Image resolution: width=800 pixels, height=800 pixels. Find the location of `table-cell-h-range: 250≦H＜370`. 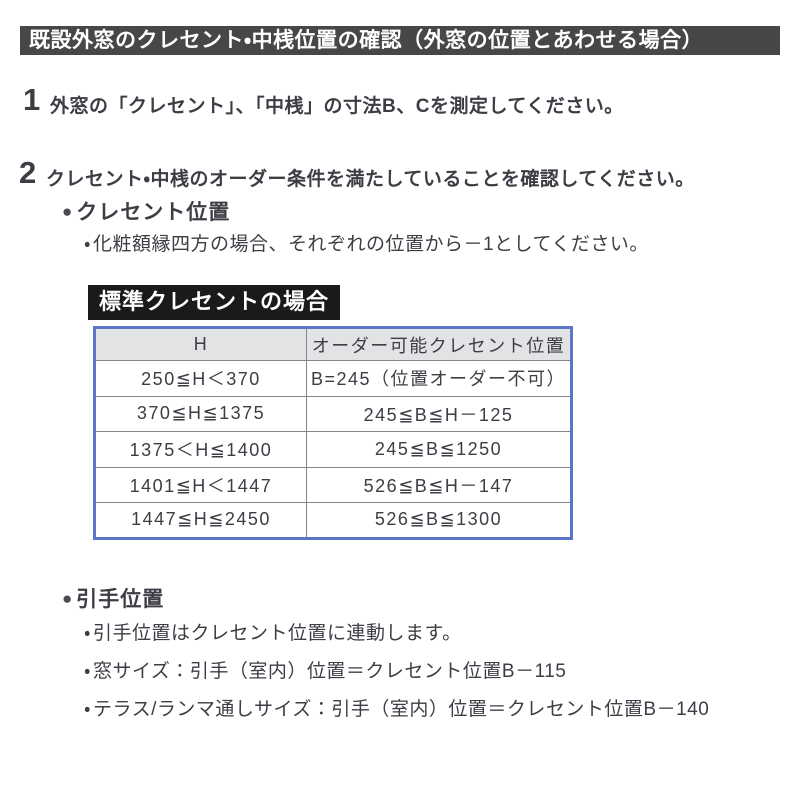

table-cell-h-range: 250≦H＜370 is located at coordinates (200, 378).